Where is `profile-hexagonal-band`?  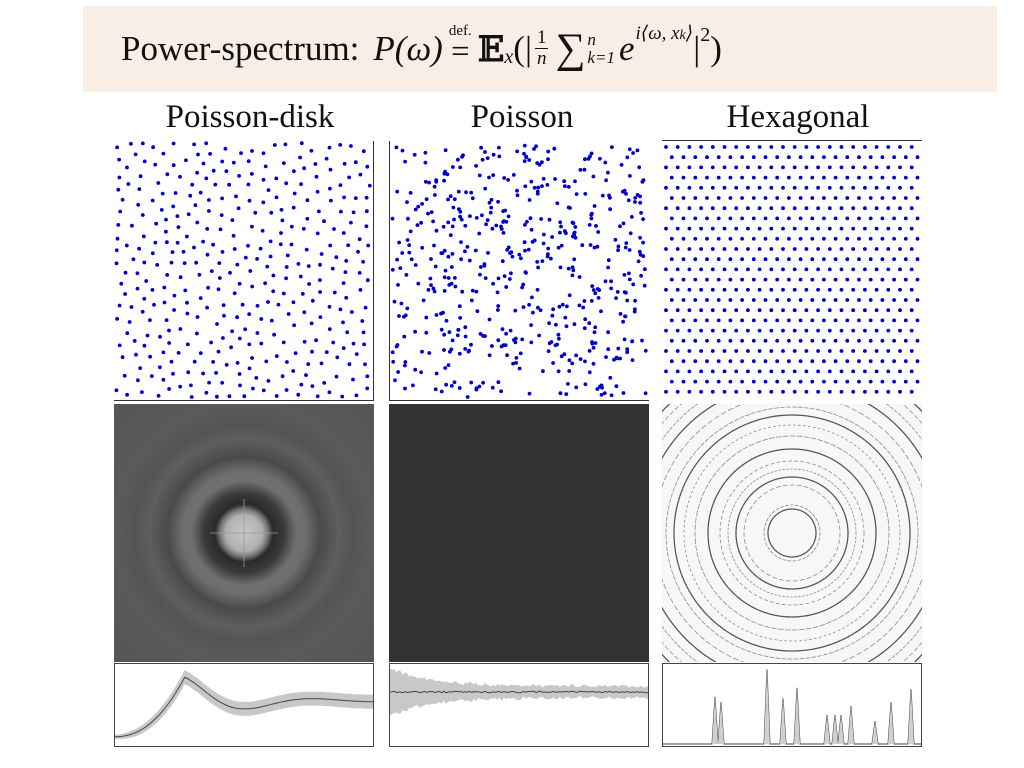 profile-hexagonal-band is located at coordinates (792, 706).